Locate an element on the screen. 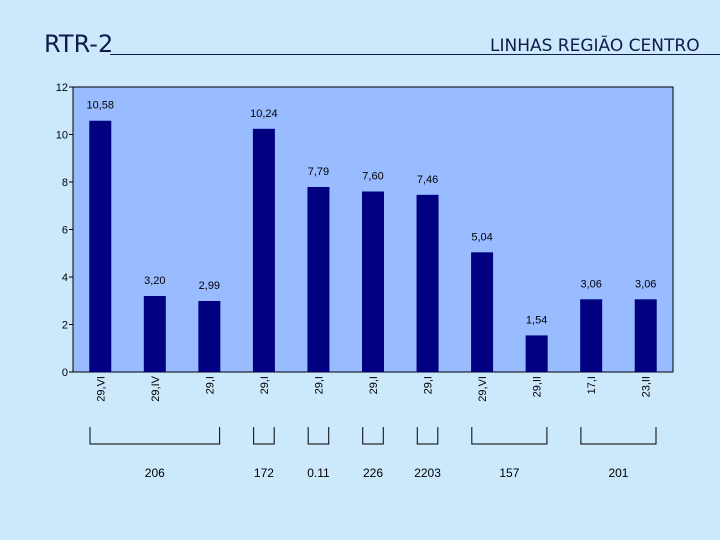 This screenshot has width=720, height=540. y-tick-label: 4 is located at coordinates (65, 278).